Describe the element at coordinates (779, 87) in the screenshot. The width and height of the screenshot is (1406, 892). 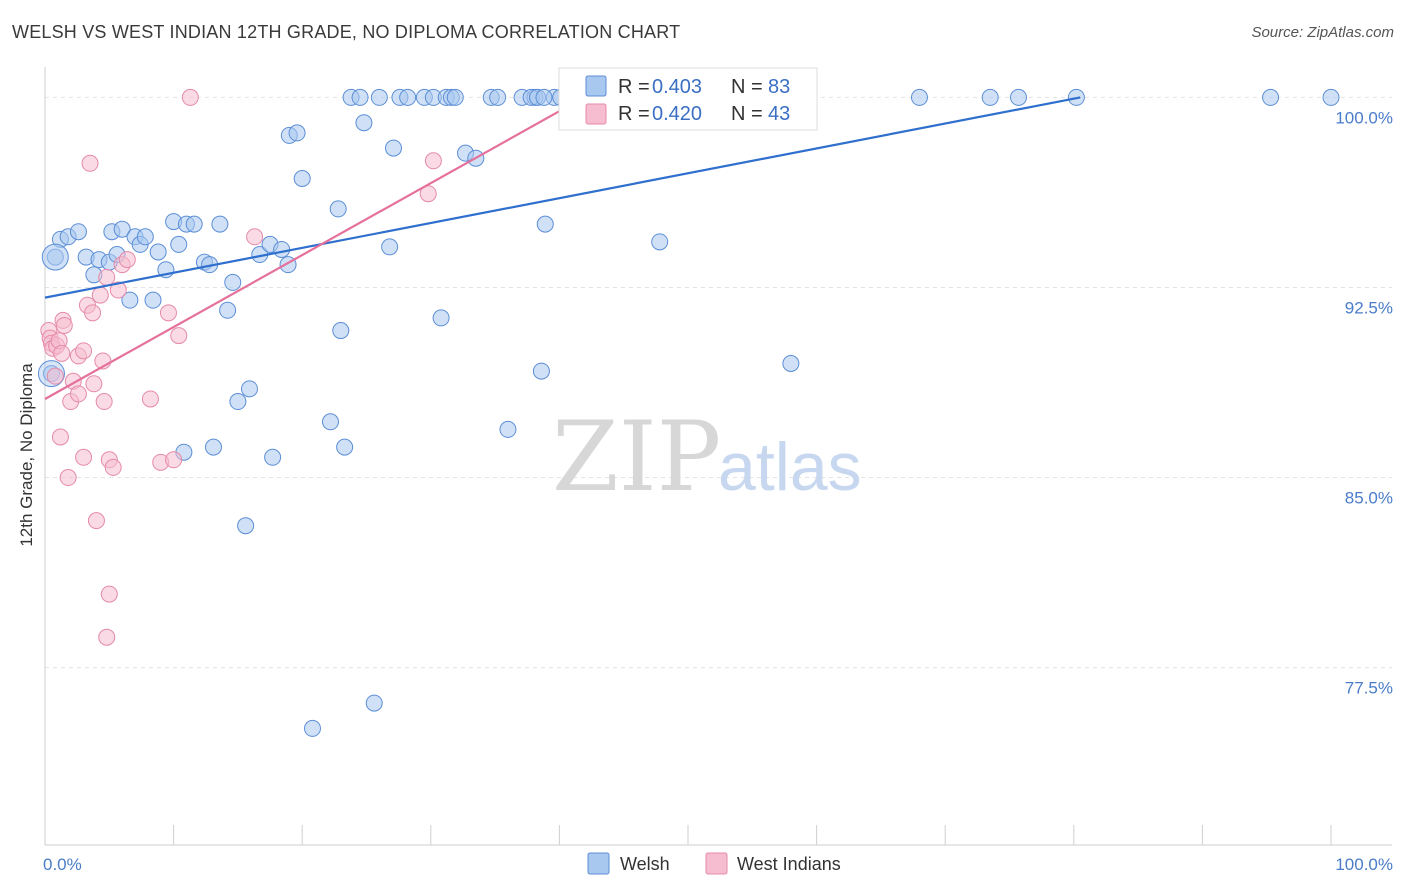
I see `legend-n-value-welsh: 83` at that location.